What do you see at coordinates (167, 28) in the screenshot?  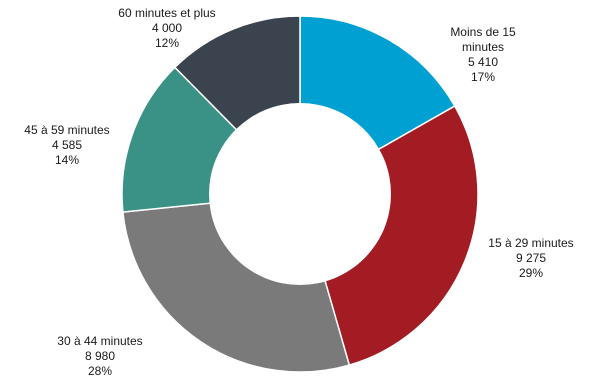 I see `slice-value-label: 4 000` at bounding box center [167, 28].